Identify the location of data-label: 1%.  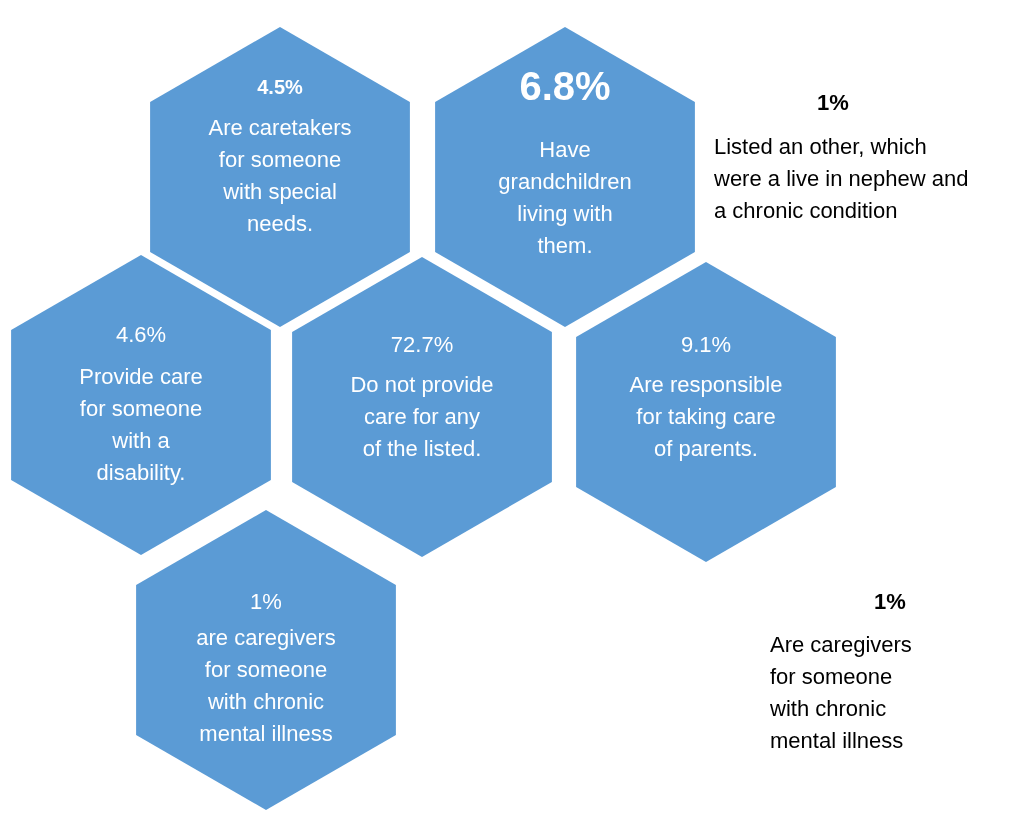
(266, 601).